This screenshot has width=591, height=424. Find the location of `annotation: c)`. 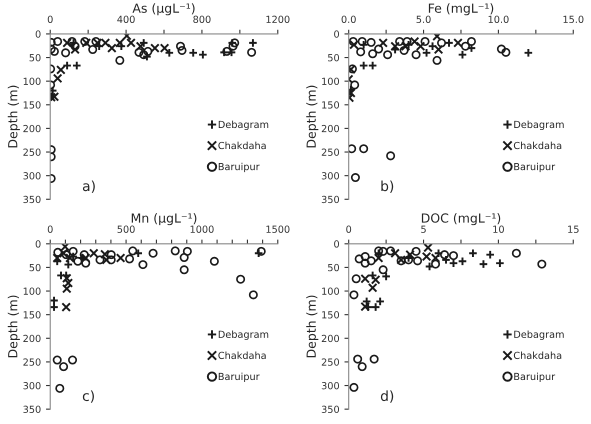

annotation: c) is located at coordinates (88, 396).